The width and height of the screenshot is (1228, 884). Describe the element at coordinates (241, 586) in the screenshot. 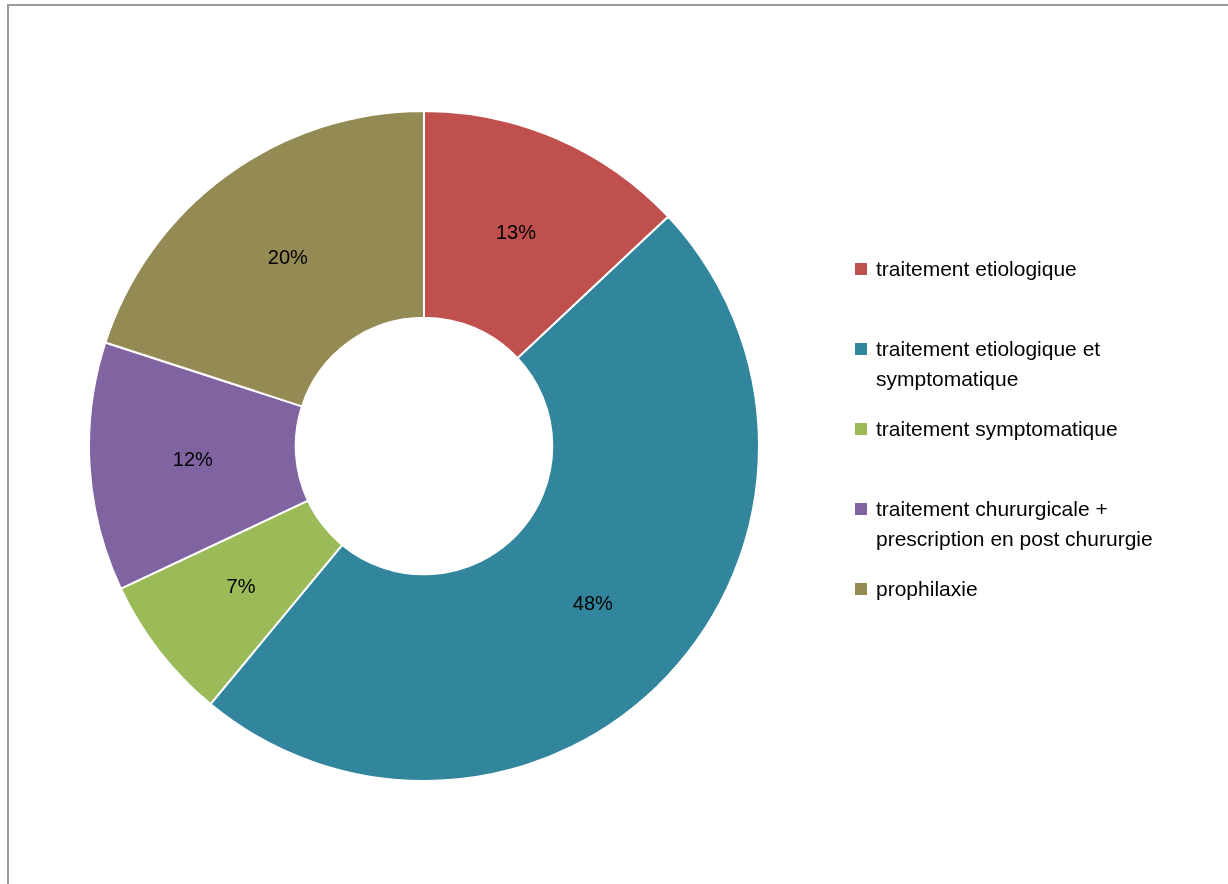

I see `data-label: 7%` at that location.